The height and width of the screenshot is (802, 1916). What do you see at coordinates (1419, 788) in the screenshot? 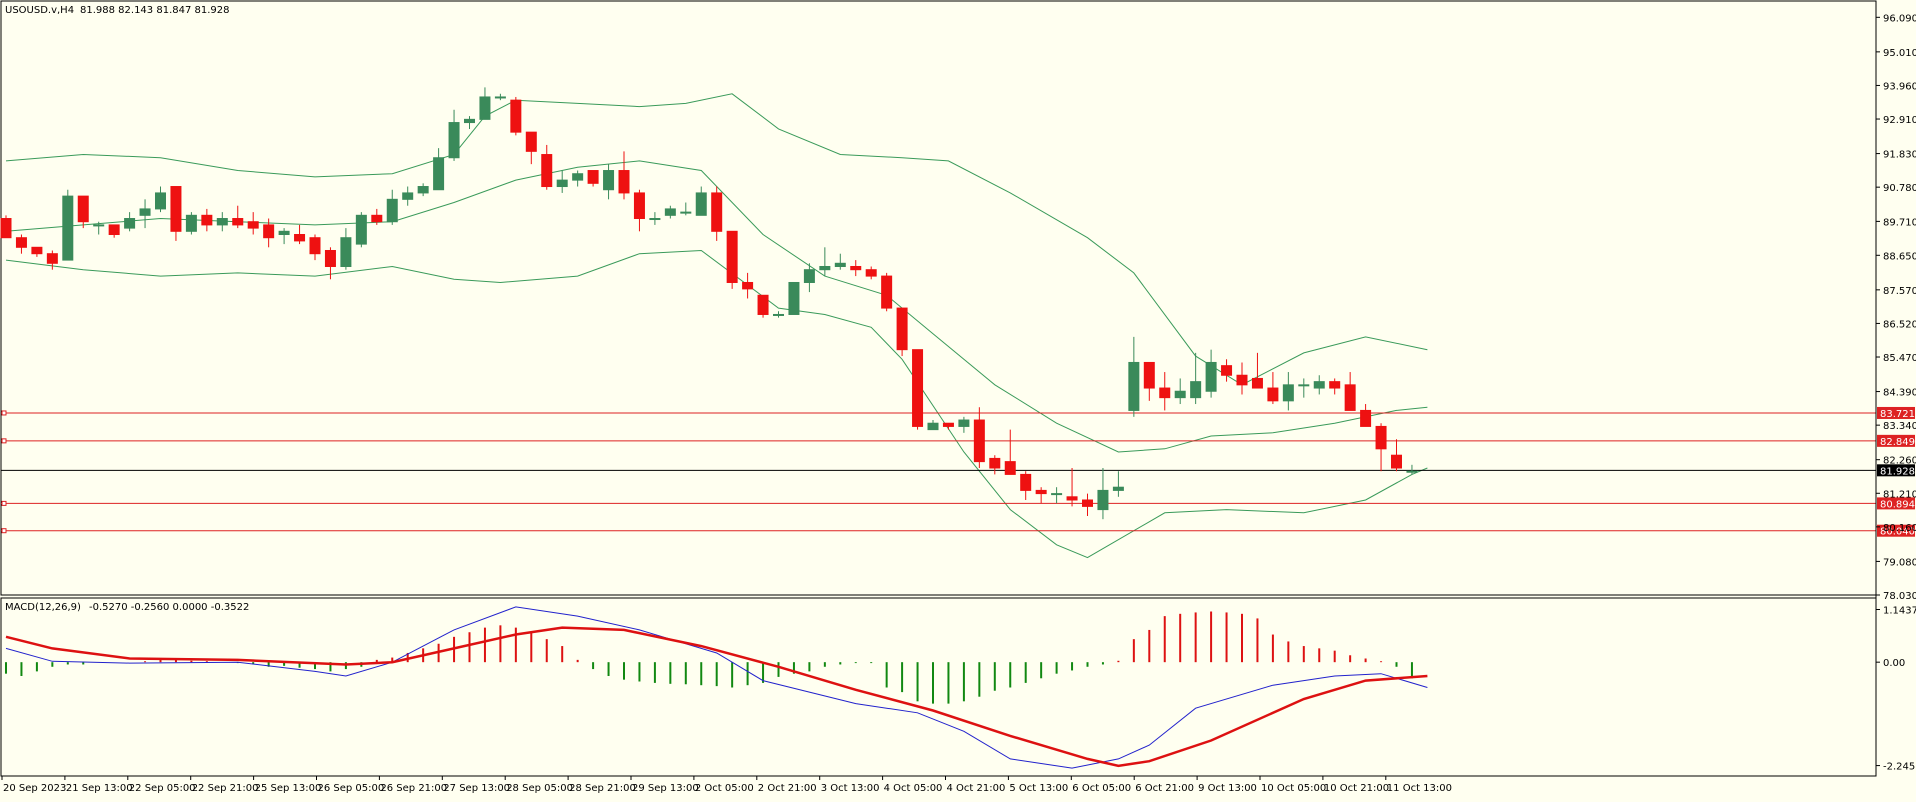
I see `time-tick-label: 11 Oct 13:00` at bounding box center [1419, 788].